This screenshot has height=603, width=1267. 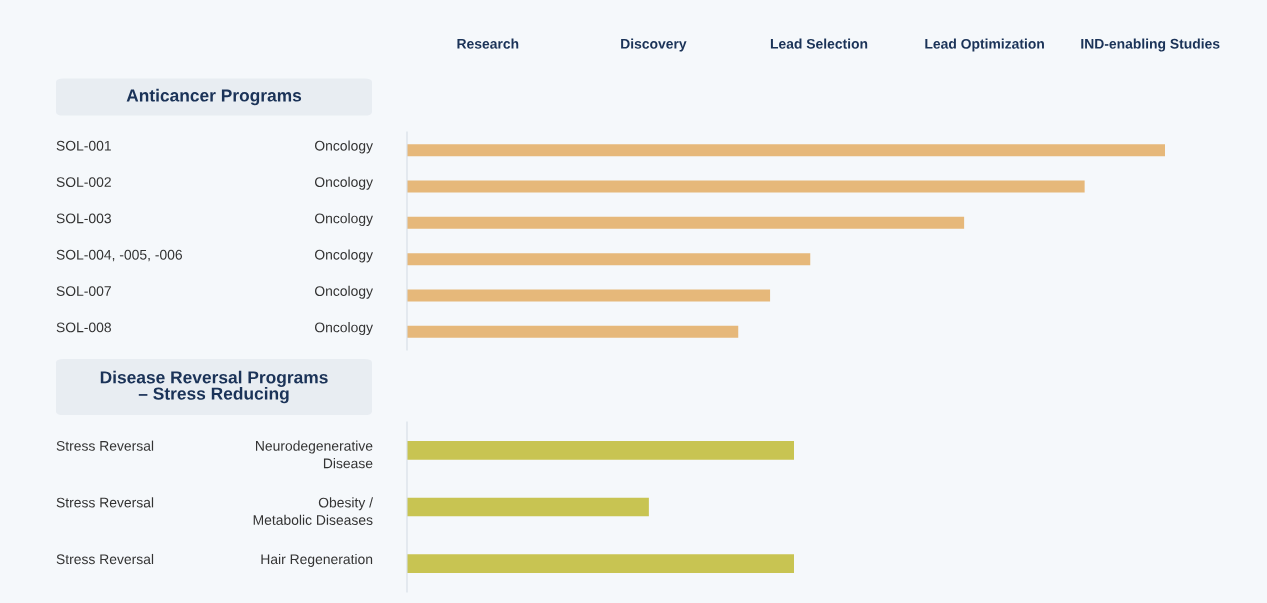 I want to click on y-tick-label: SOL-007, so click(x=83, y=291).